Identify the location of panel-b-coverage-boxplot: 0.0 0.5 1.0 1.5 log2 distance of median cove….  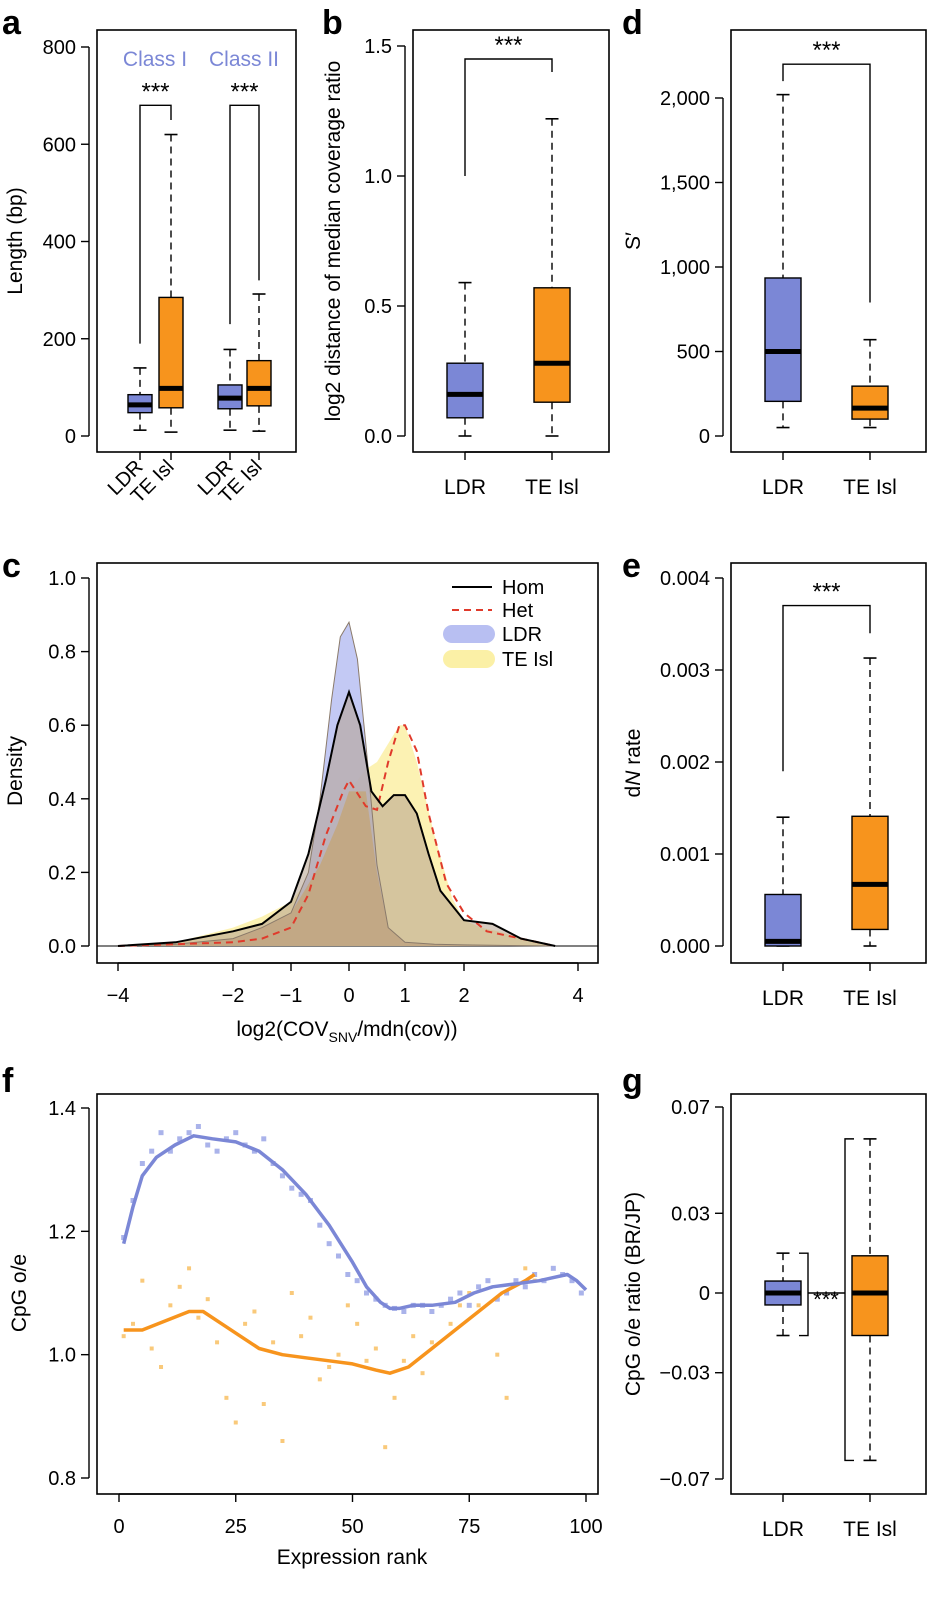
(466, 264).